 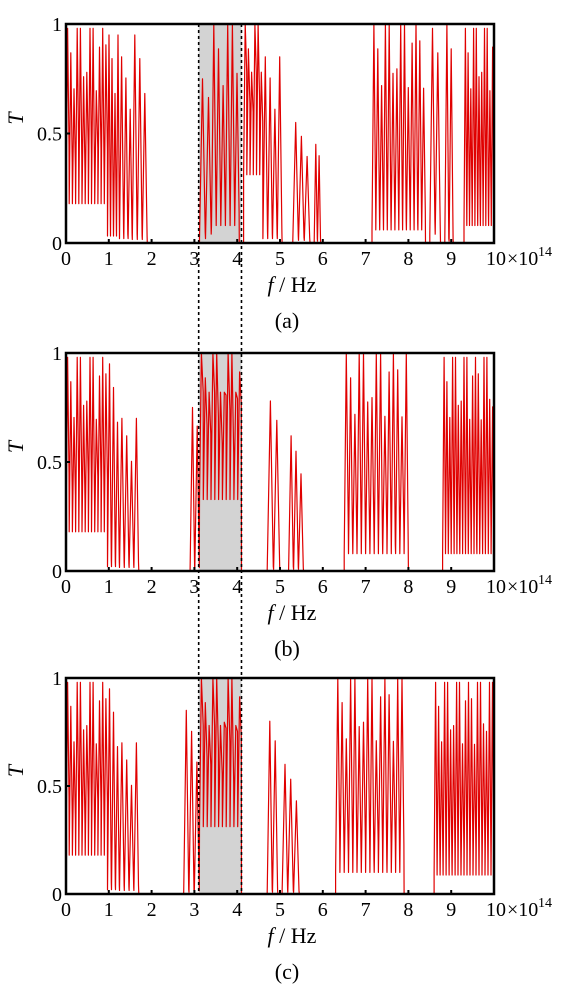 I want to click on panel-label: (b), so click(x=287, y=648).